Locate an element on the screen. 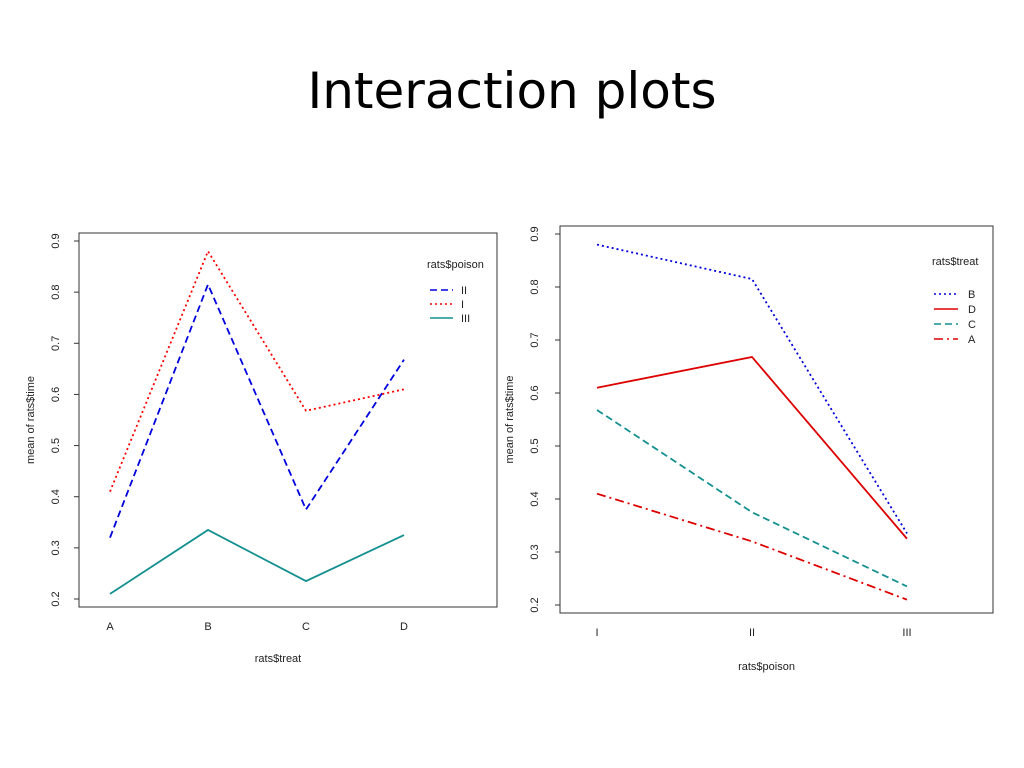 The image size is (1024, 768). legend-title: rats$poison is located at coordinates (455, 265).